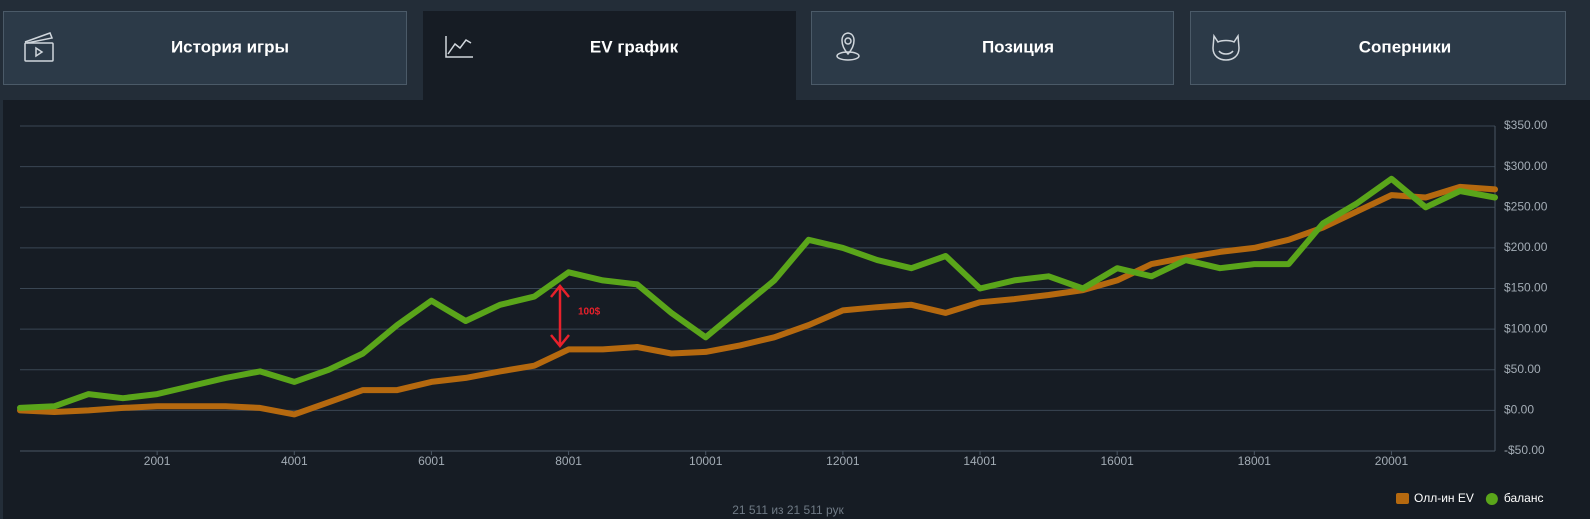  What do you see at coordinates (568, 461) in the screenshot?
I see `x-tick-label: 8001` at bounding box center [568, 461].